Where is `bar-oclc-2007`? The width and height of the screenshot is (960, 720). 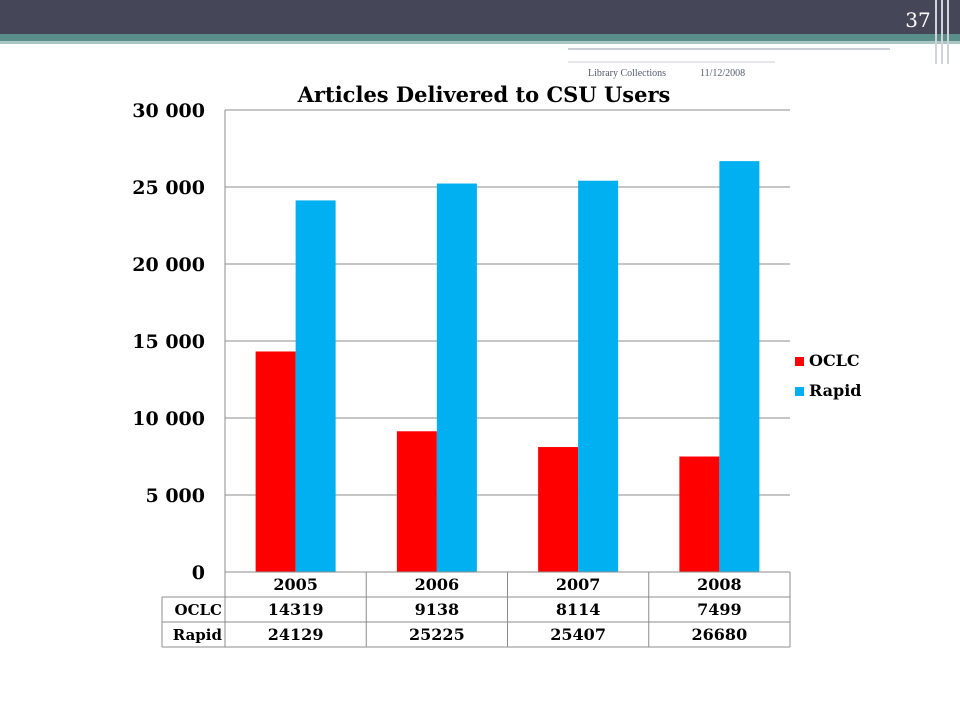 bar-oclc-2007 is located at coordinates (558, 509).